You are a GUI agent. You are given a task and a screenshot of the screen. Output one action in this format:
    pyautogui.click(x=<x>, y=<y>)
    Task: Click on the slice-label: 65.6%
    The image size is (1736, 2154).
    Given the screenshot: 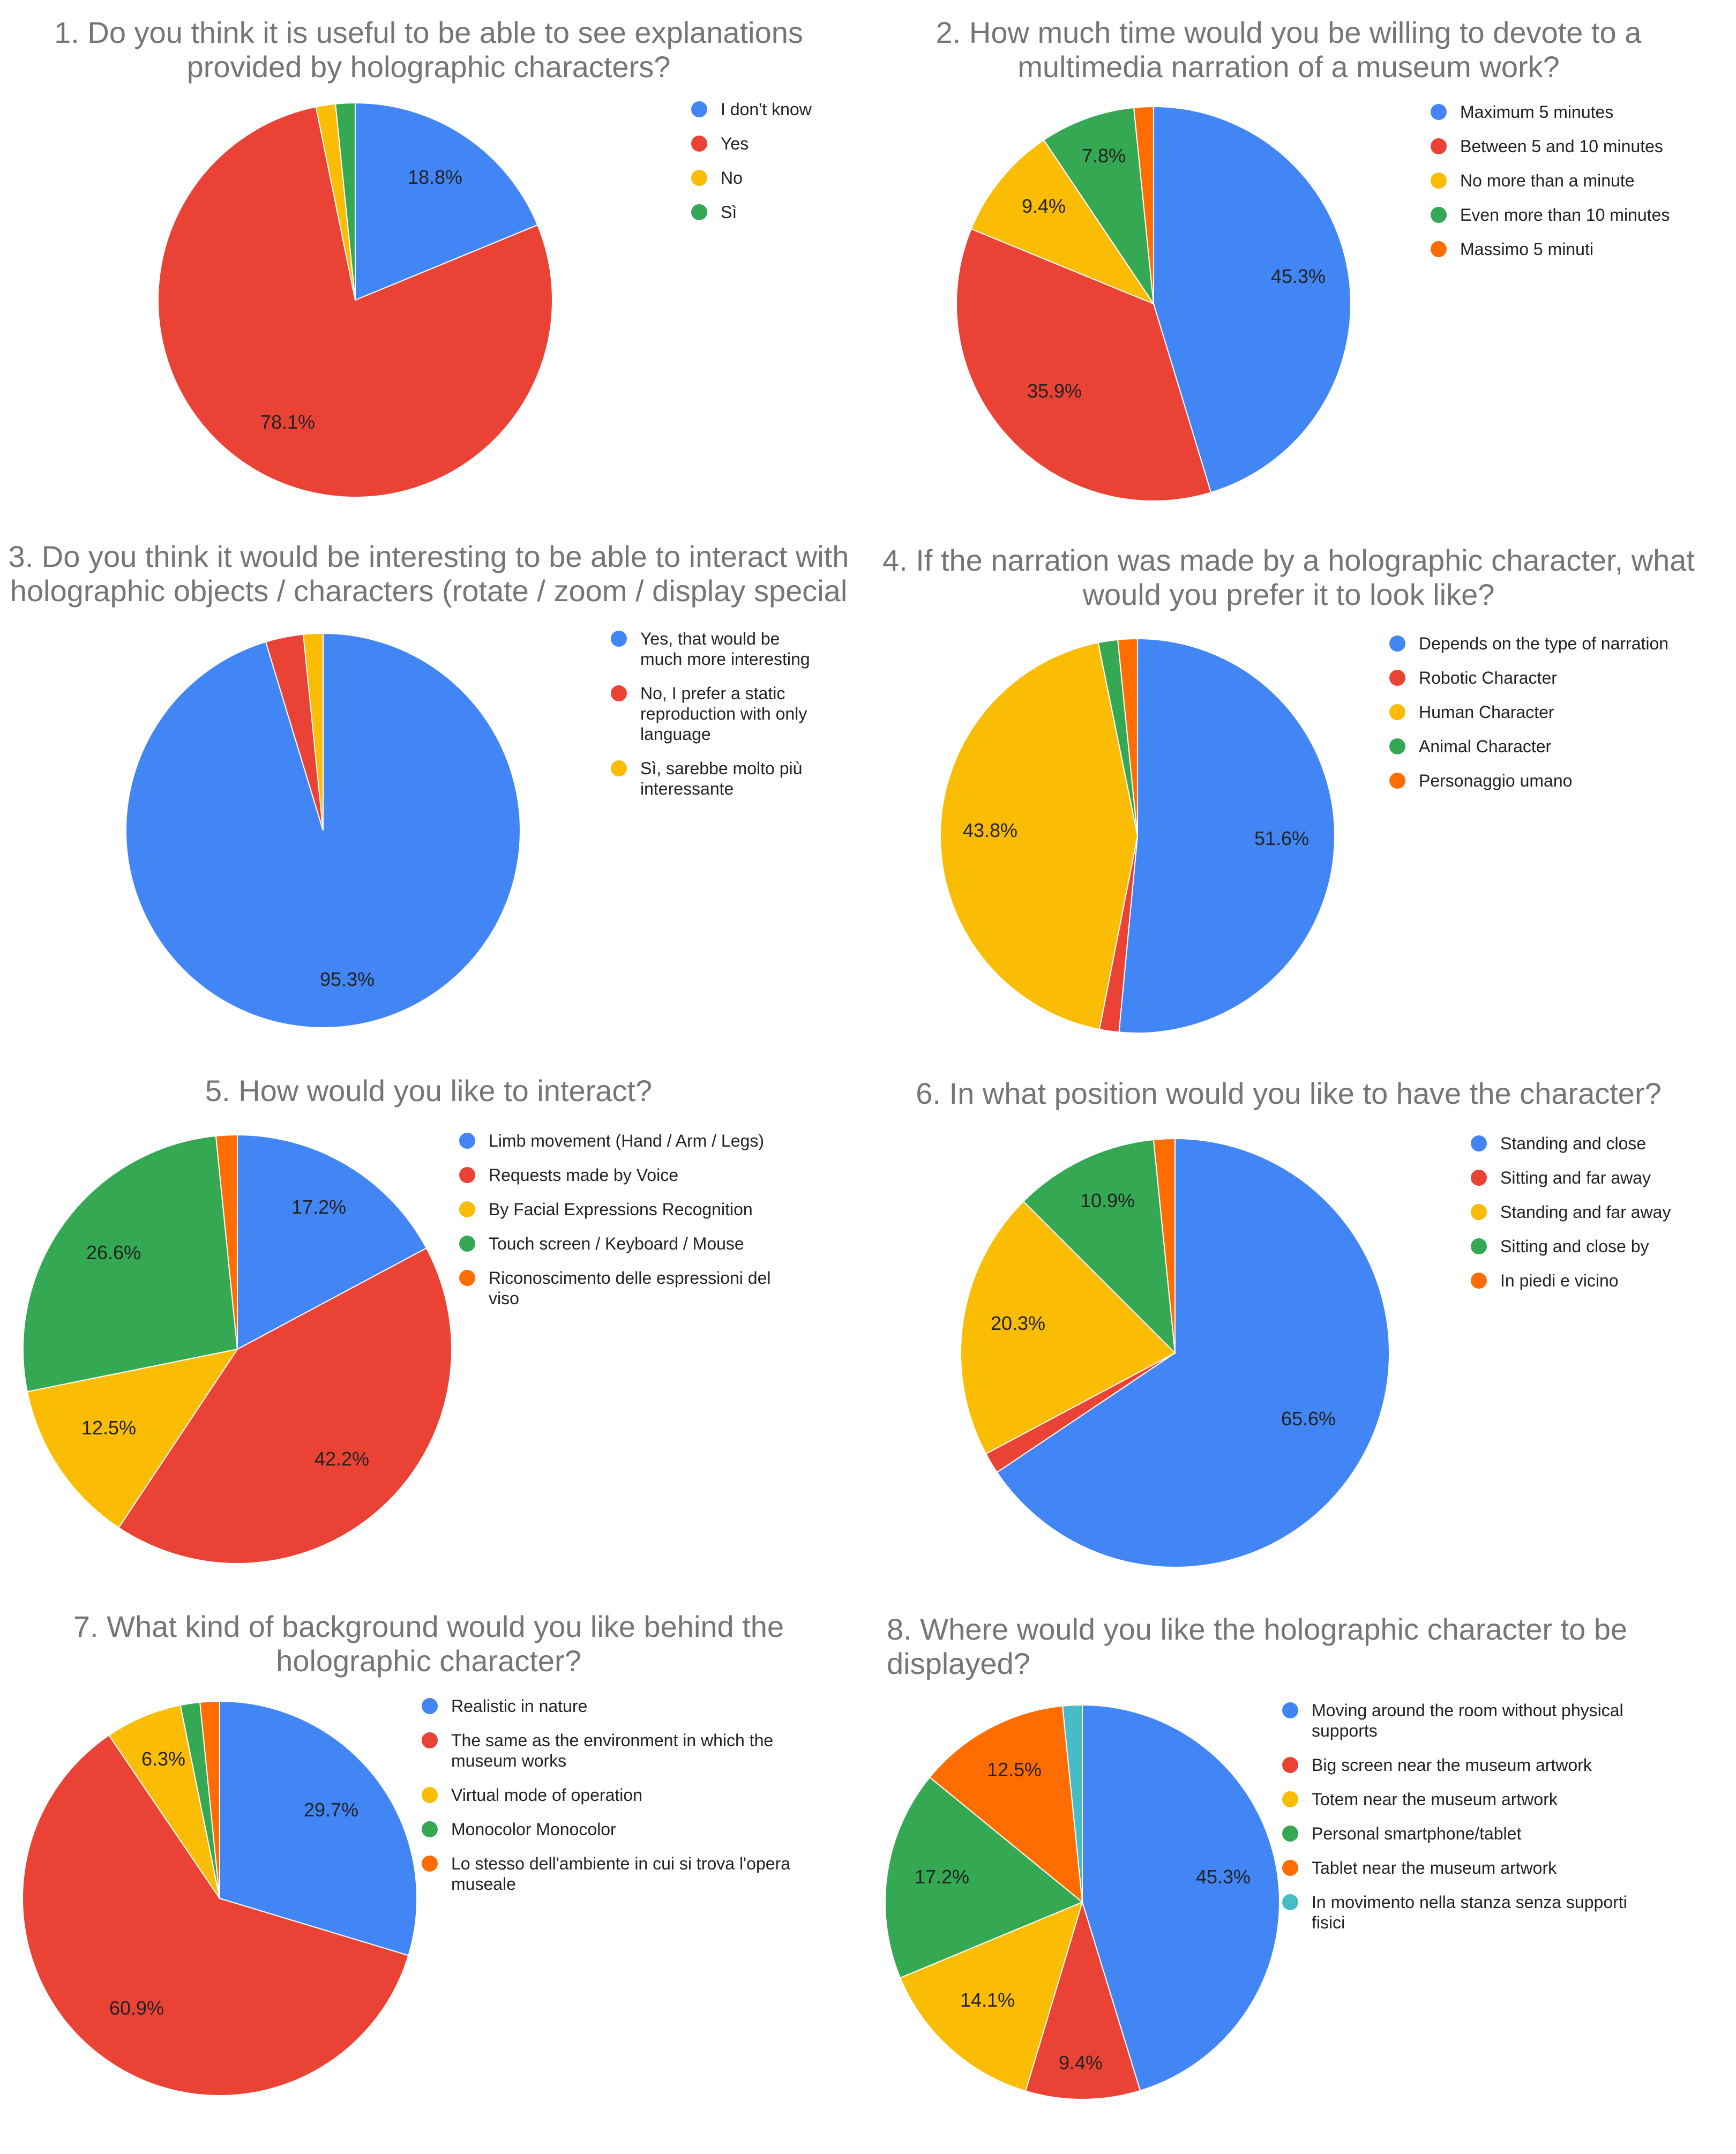 What is the action you would take?
    pyautogui.click(x=1308, y=1419)
    